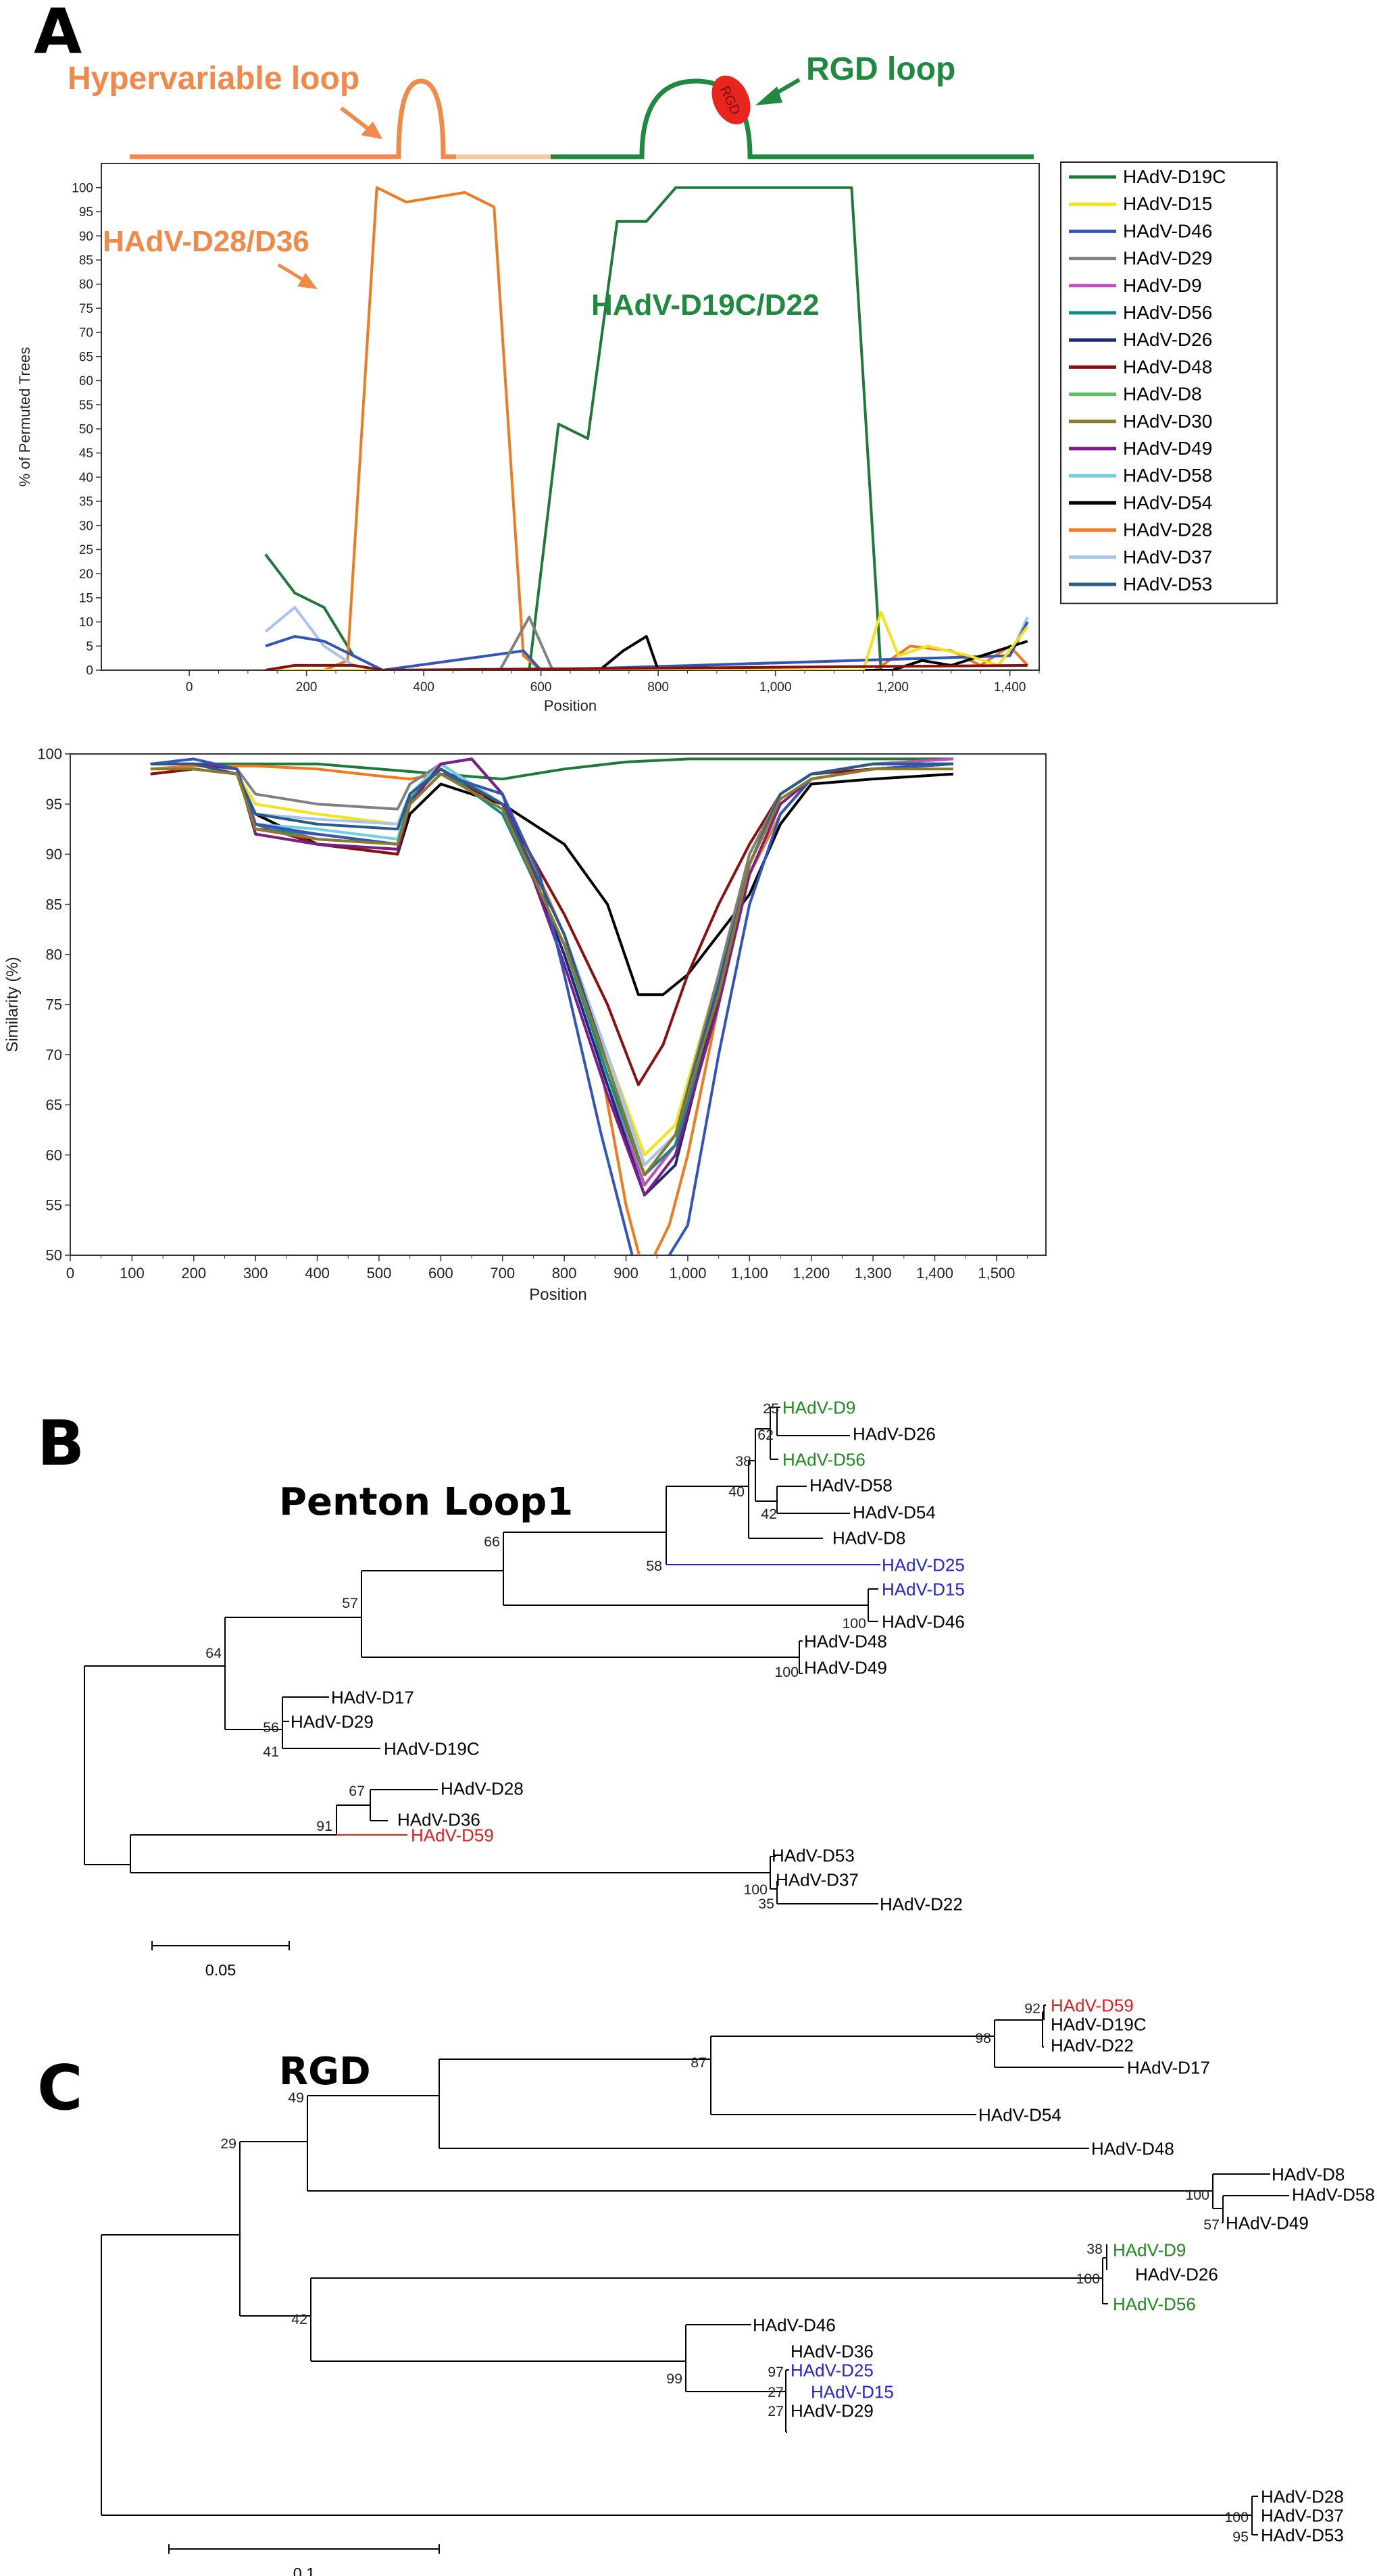 The width and height of the screenshot is (1377, 2576). I want to click on x-tick-label: 200, so click(307, 687).